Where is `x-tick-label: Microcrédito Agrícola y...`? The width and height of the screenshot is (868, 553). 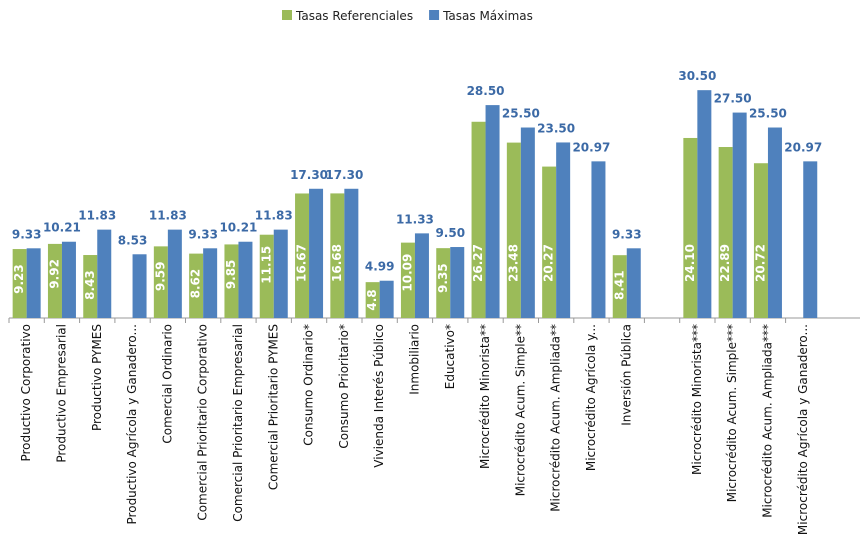 x-tick-label: Microcrédito Agrícola y... is located at coordinates (591, 397).